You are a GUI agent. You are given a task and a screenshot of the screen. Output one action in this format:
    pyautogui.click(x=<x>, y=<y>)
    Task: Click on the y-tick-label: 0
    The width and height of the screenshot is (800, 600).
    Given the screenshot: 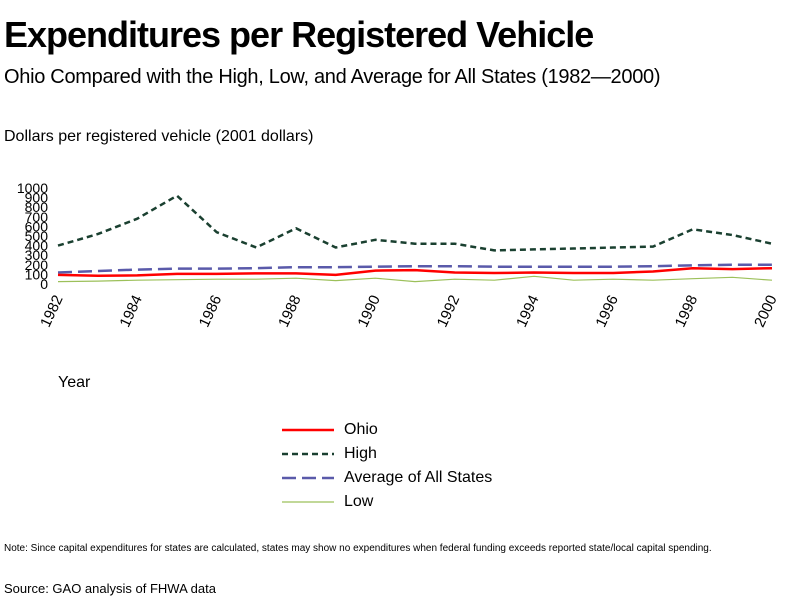 What is the action you would take?
    pyautogui.click(x=44, y=284)
    